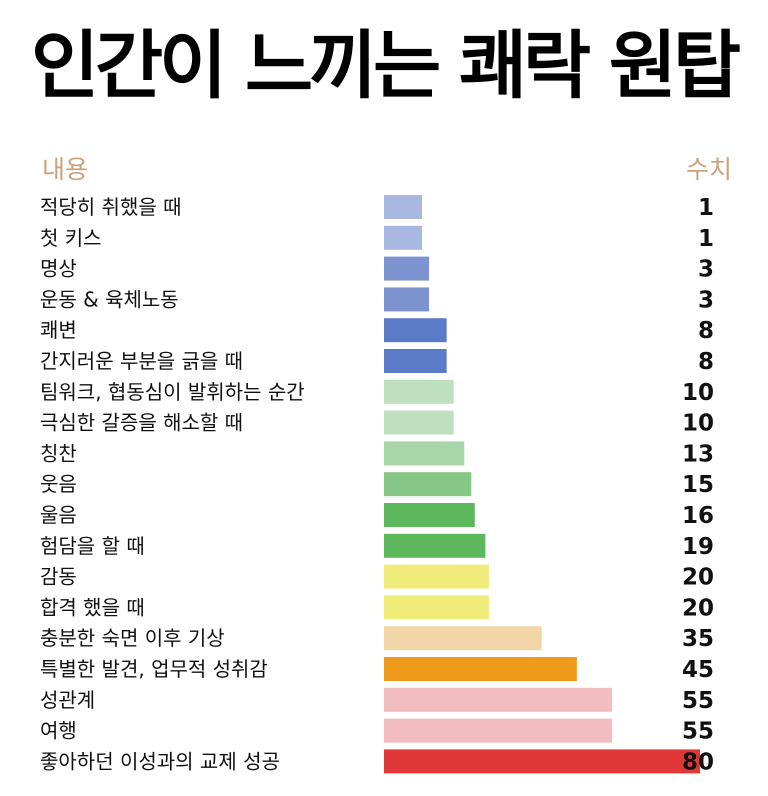 This screenshot has width=768, height=796. Describe the element at coordinates (58, 453) in the screenshot. I see `category-label: 칭찬` at that location.